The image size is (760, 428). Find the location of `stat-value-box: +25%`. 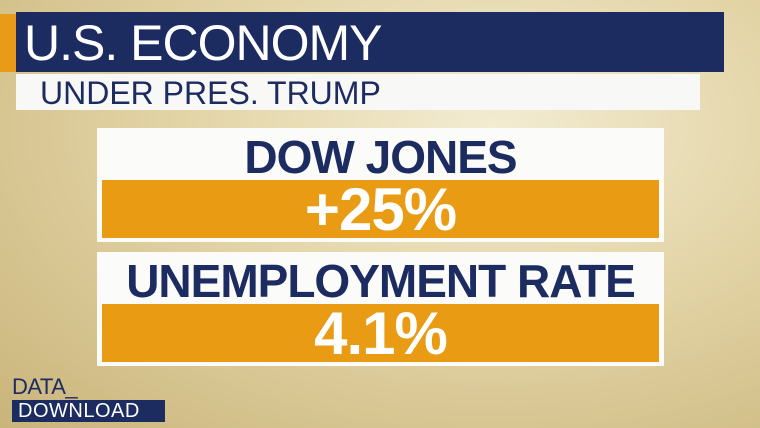

stat-value-box: +25% is located at coordinates (380, 209).